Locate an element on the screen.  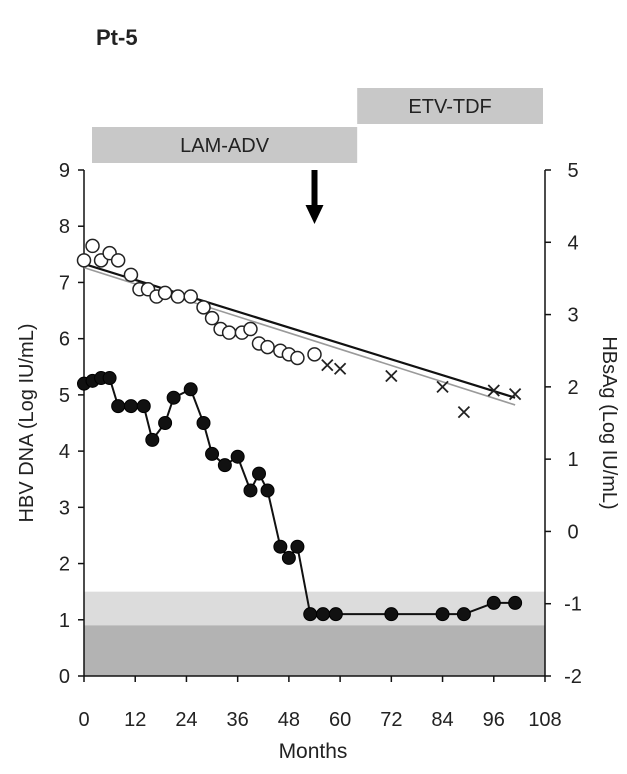
right-tick-label: -1 is located at coordinates (573, 605).